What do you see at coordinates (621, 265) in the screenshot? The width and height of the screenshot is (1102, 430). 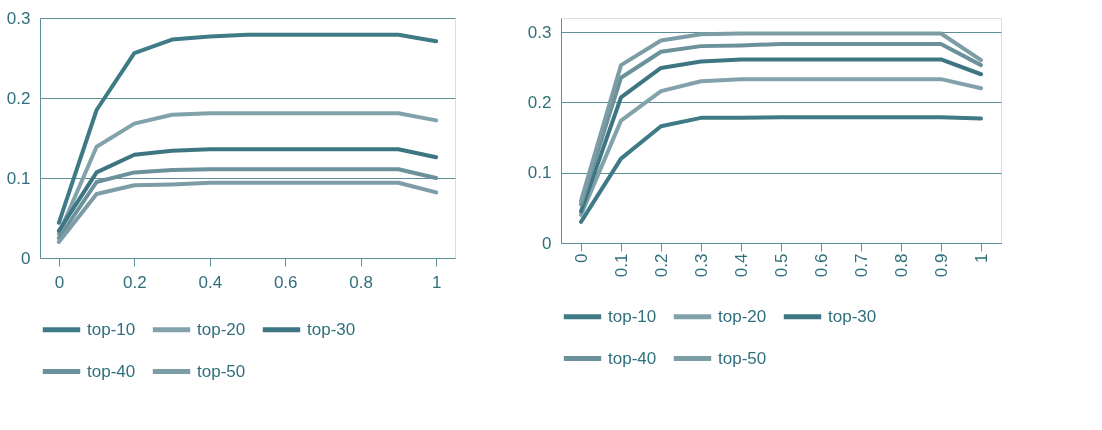 I see `x-tick-label: 0.1` at bounding box center [621, 265].